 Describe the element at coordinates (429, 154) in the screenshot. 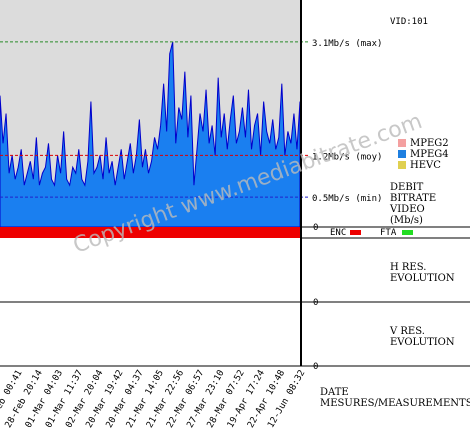

I see `legend-label: MPEG4` at that location.